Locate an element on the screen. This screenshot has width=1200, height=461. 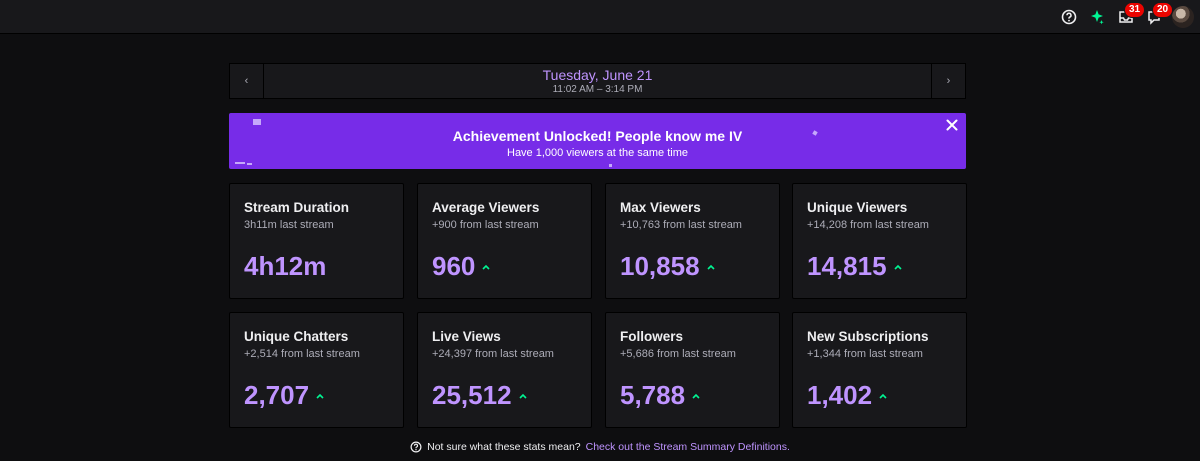
achievement-subtitle: Have 1,000 viewers at the same time is located at coordinates (597, 153).